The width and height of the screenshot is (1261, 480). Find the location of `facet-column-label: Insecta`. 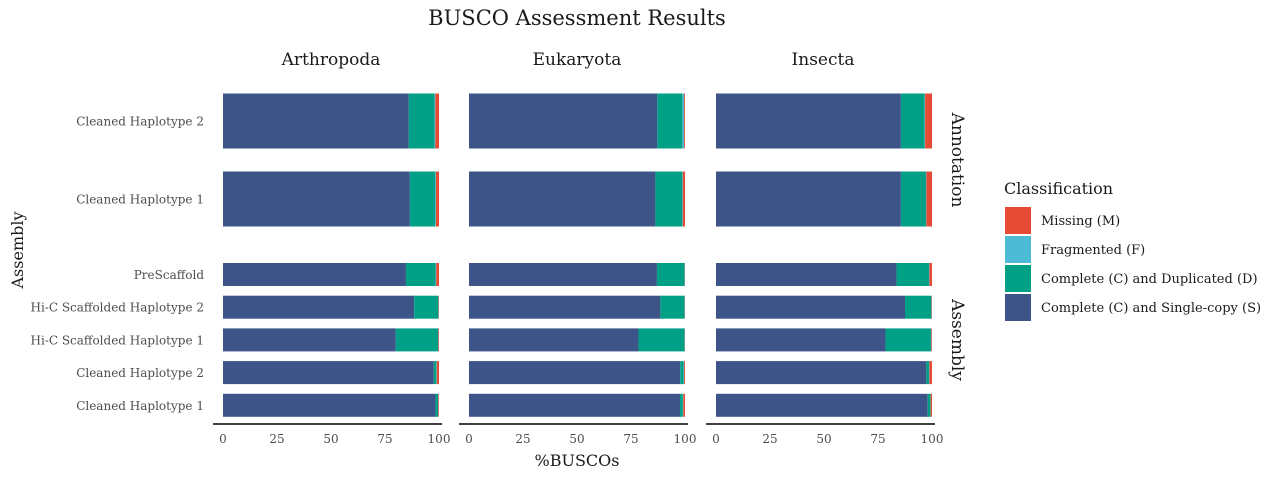

facet-column-label: Insecta is located at coordinates (823, 60).